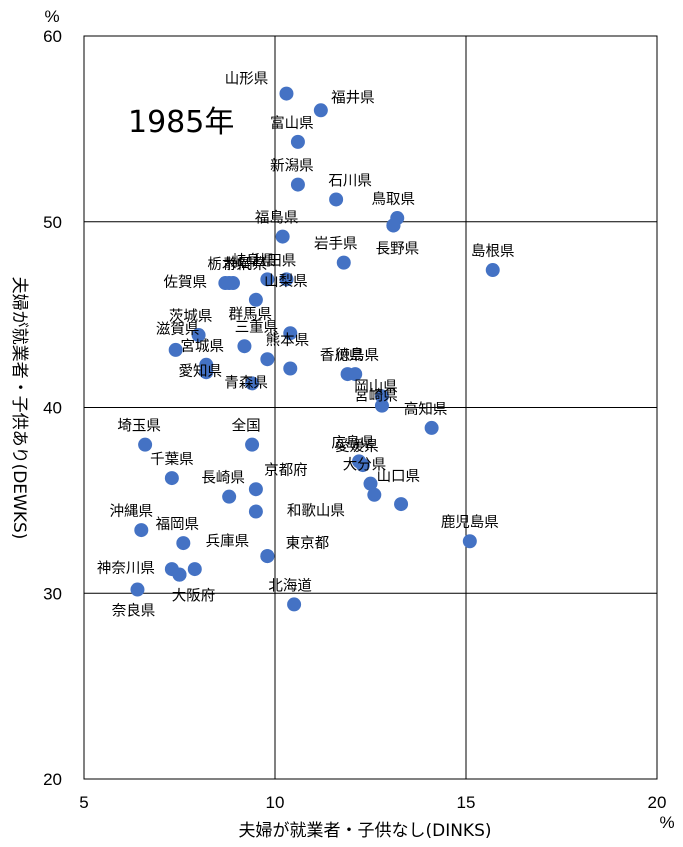 The height and width of the screenshot is (847, 683). Describe the element at coordinates (19, 408) in the screenshot. I see `y-axis-title: 夫婦が就業者・子供あり(DEWKS)` at that location.